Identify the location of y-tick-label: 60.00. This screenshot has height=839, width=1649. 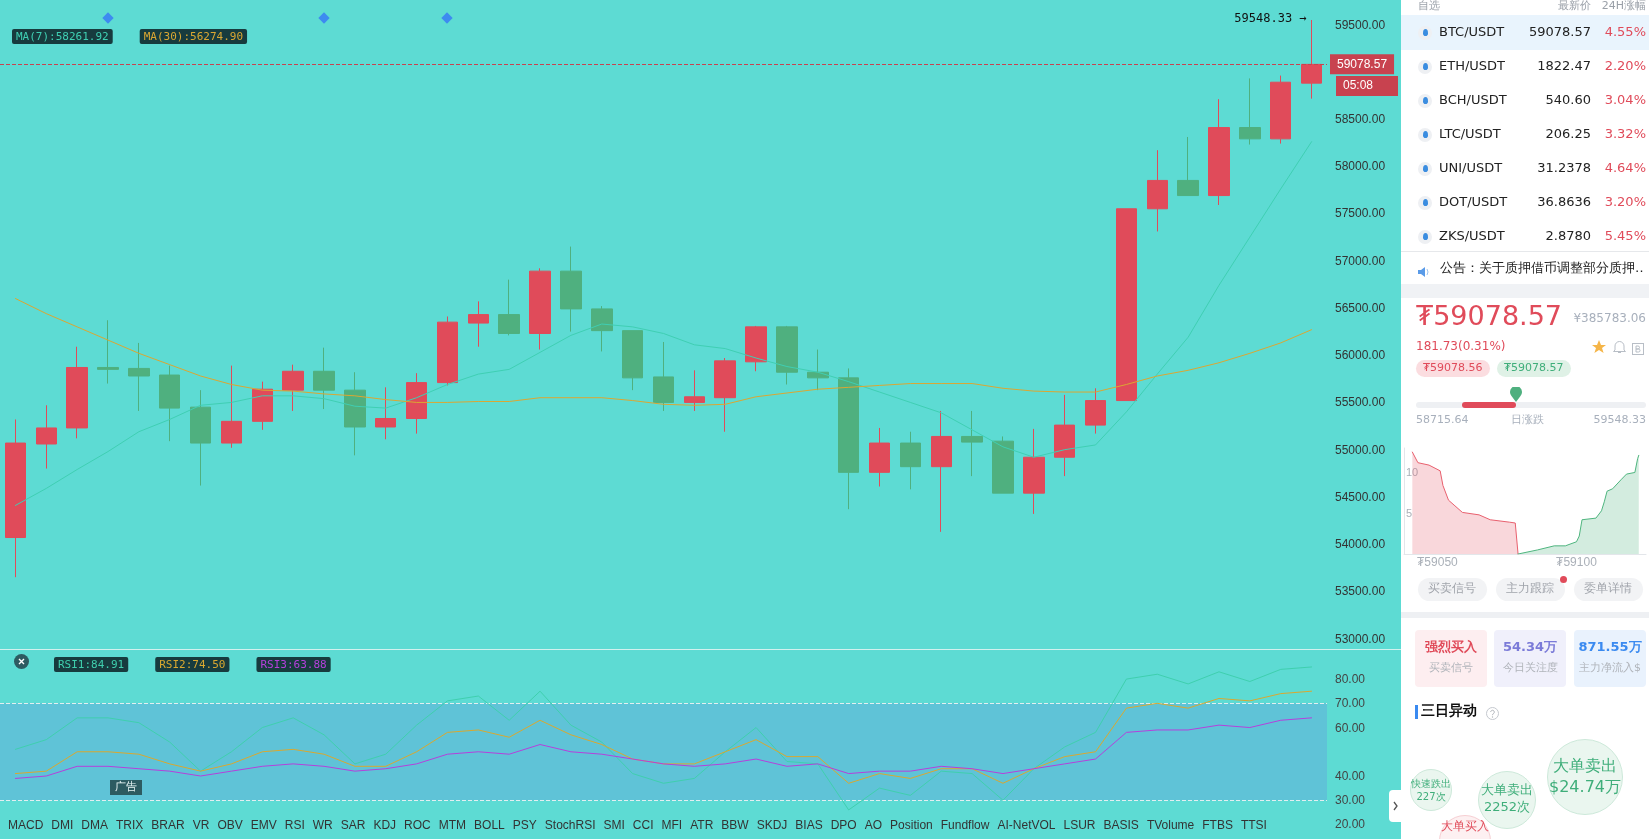
(1350, 727).